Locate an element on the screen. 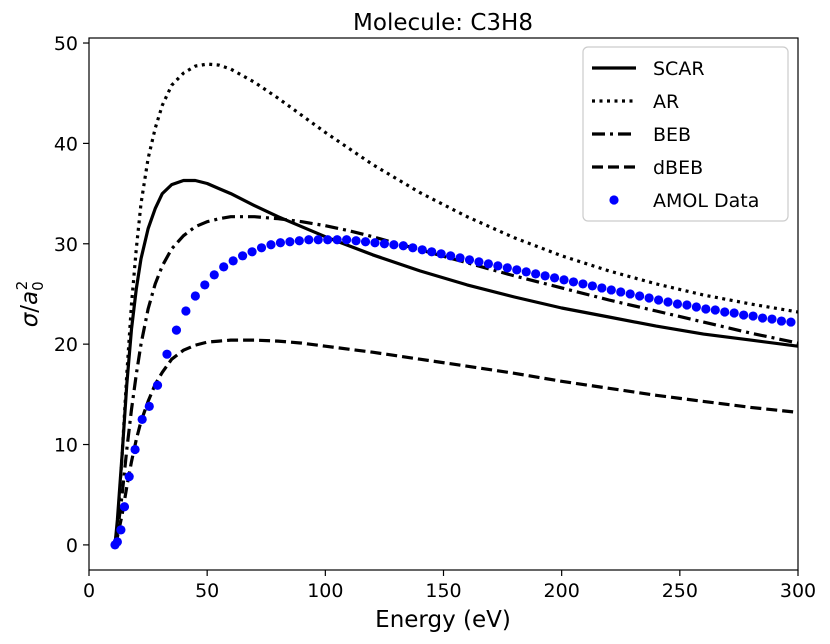 The image size is (830, 644). y-tick-label: 40 is located at coordinates (66, 144).